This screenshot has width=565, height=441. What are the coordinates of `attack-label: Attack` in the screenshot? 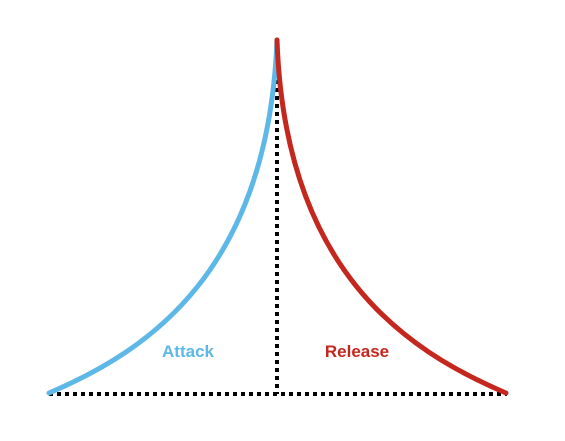 It's located at (188, 351).